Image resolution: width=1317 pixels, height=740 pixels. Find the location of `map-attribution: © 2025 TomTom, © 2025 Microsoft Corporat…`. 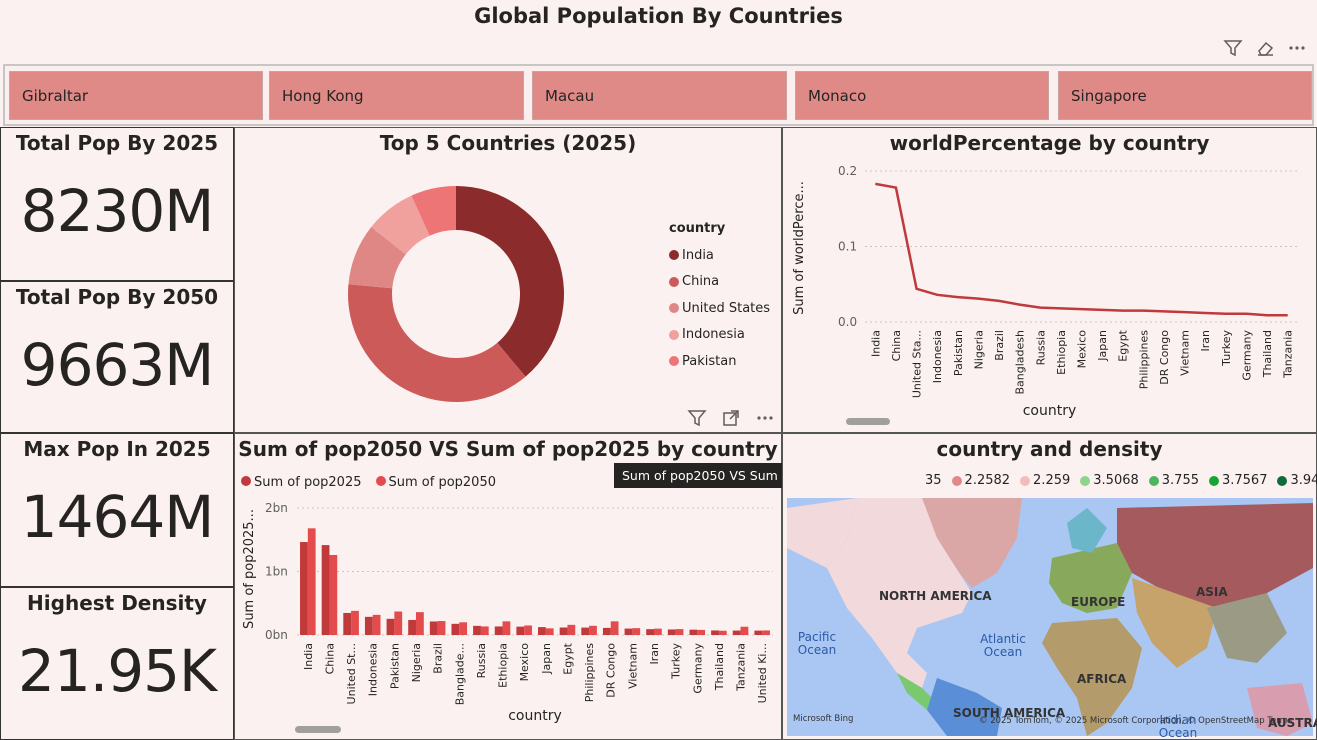

map-attribution: © 2025 TomTom, © 2025 Microsoft Corporat… is located at coordinates (1136, 721).